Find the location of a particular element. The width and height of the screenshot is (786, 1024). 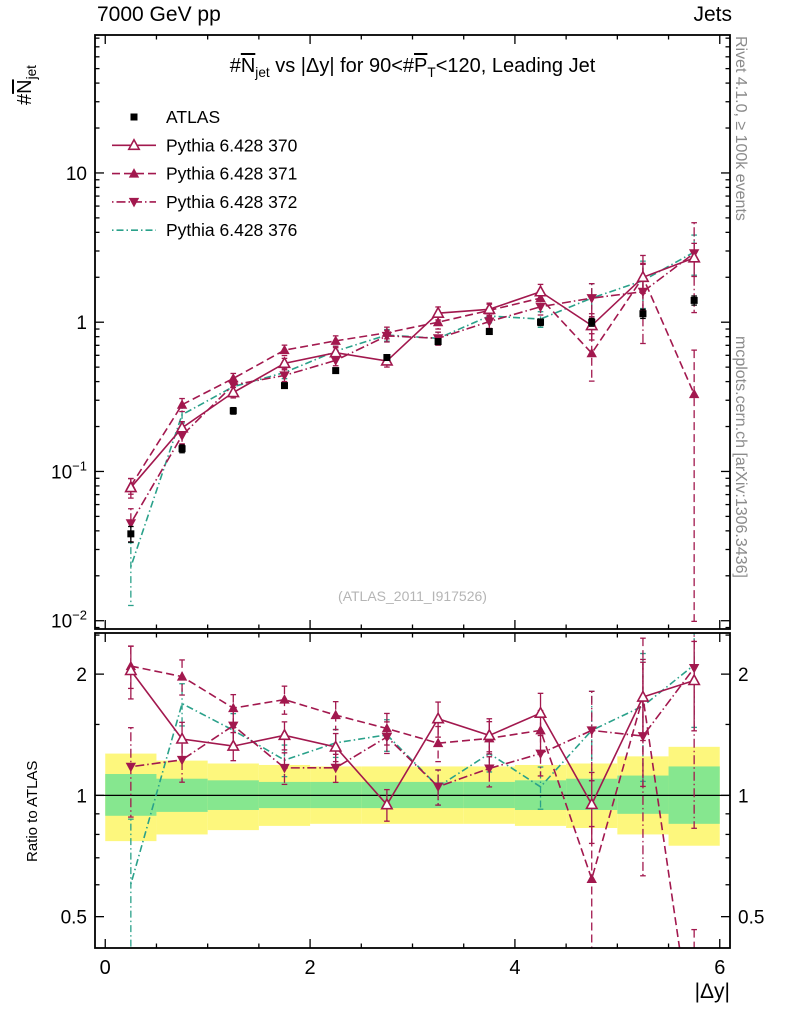

x-tick-label: 6 is located at coordinates (719, 968).